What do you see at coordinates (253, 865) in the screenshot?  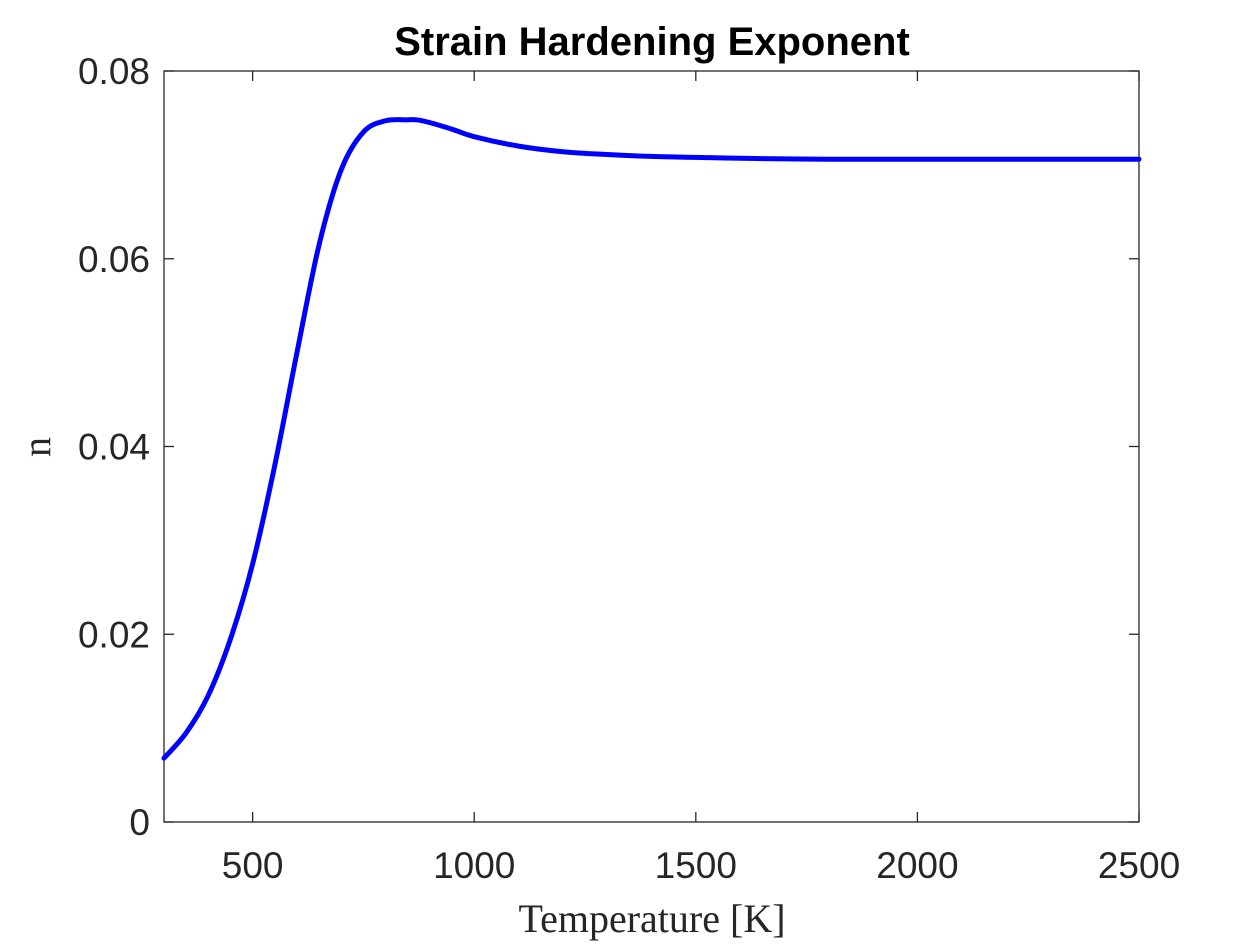 I see `x-tick-label: 500` at bounding box center [253, 865].